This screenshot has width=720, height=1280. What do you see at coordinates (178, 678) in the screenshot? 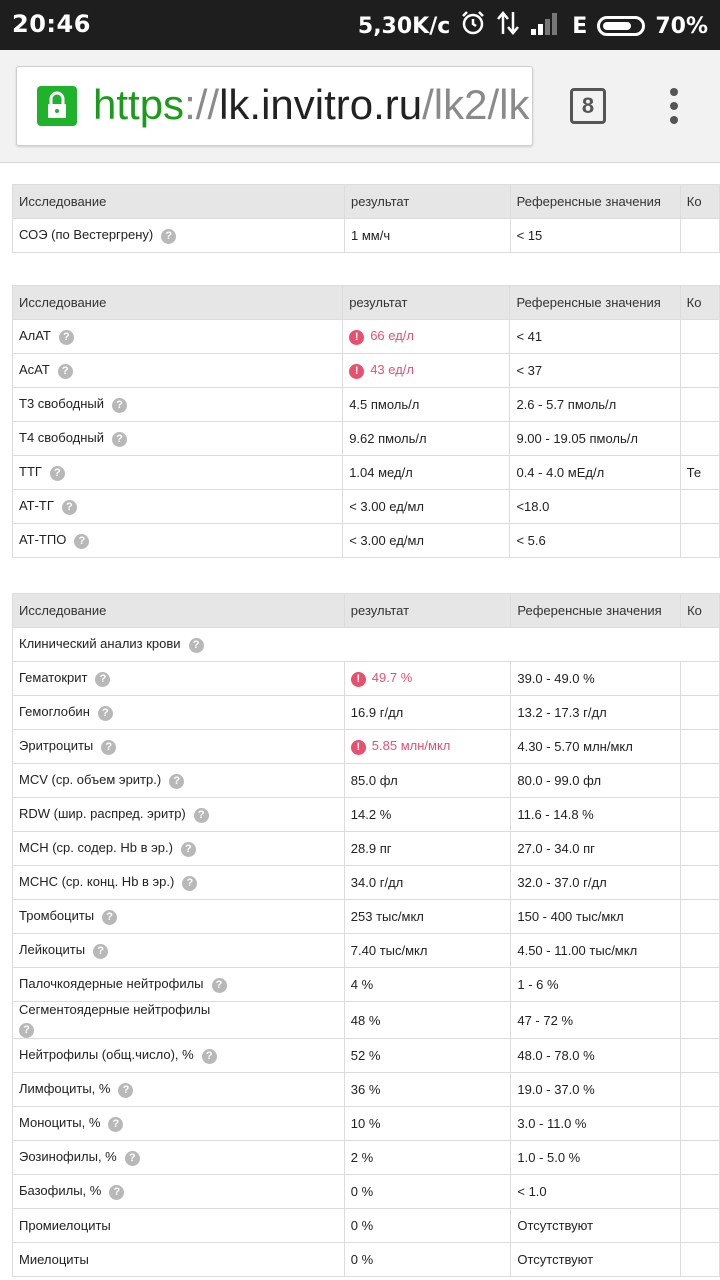
I see `study-name-cell: Гематокрит?` at bounding box center [178, 678].